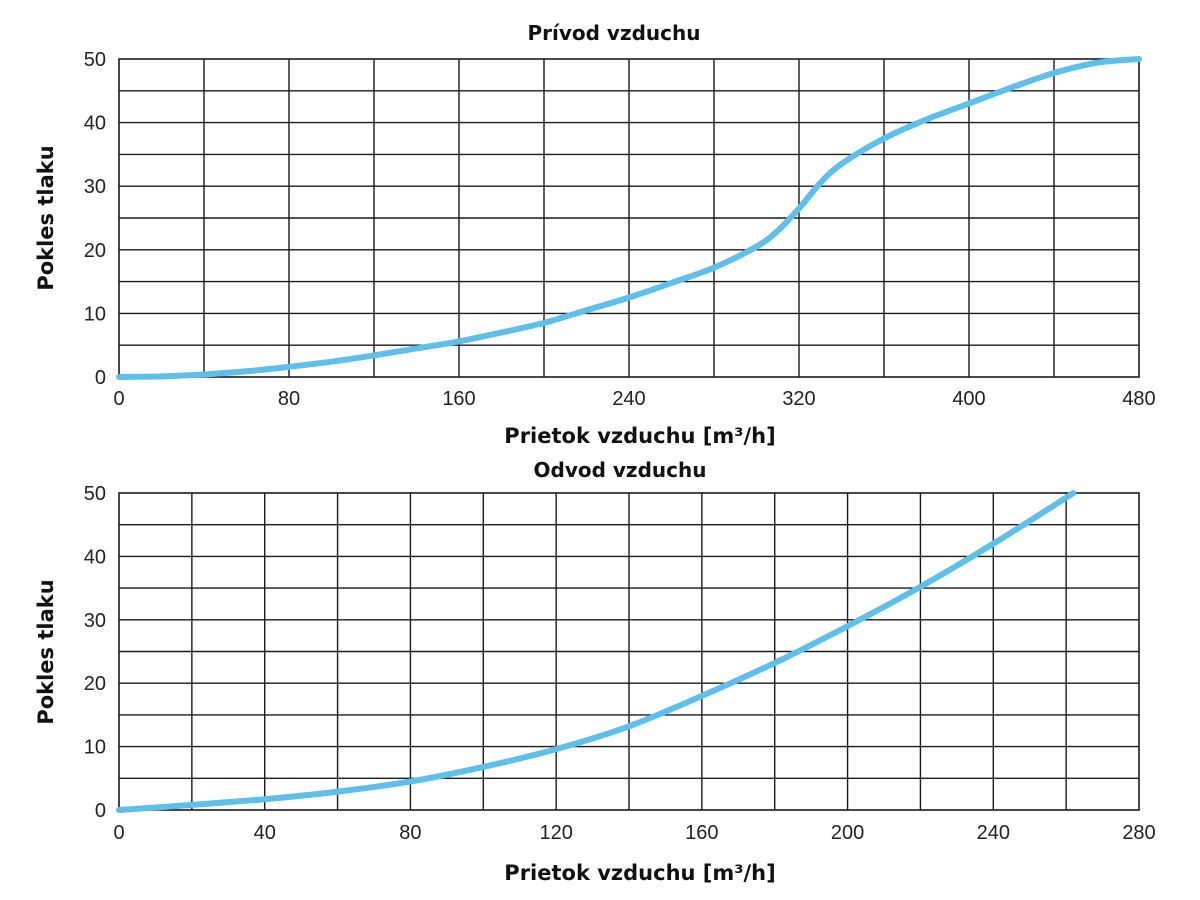 This screenshot has height=900, width=1200. What do you see at coordinates (798, 399) in the screenshot?
I see `x-tick-label: 320` at bounding box center [798, 399].